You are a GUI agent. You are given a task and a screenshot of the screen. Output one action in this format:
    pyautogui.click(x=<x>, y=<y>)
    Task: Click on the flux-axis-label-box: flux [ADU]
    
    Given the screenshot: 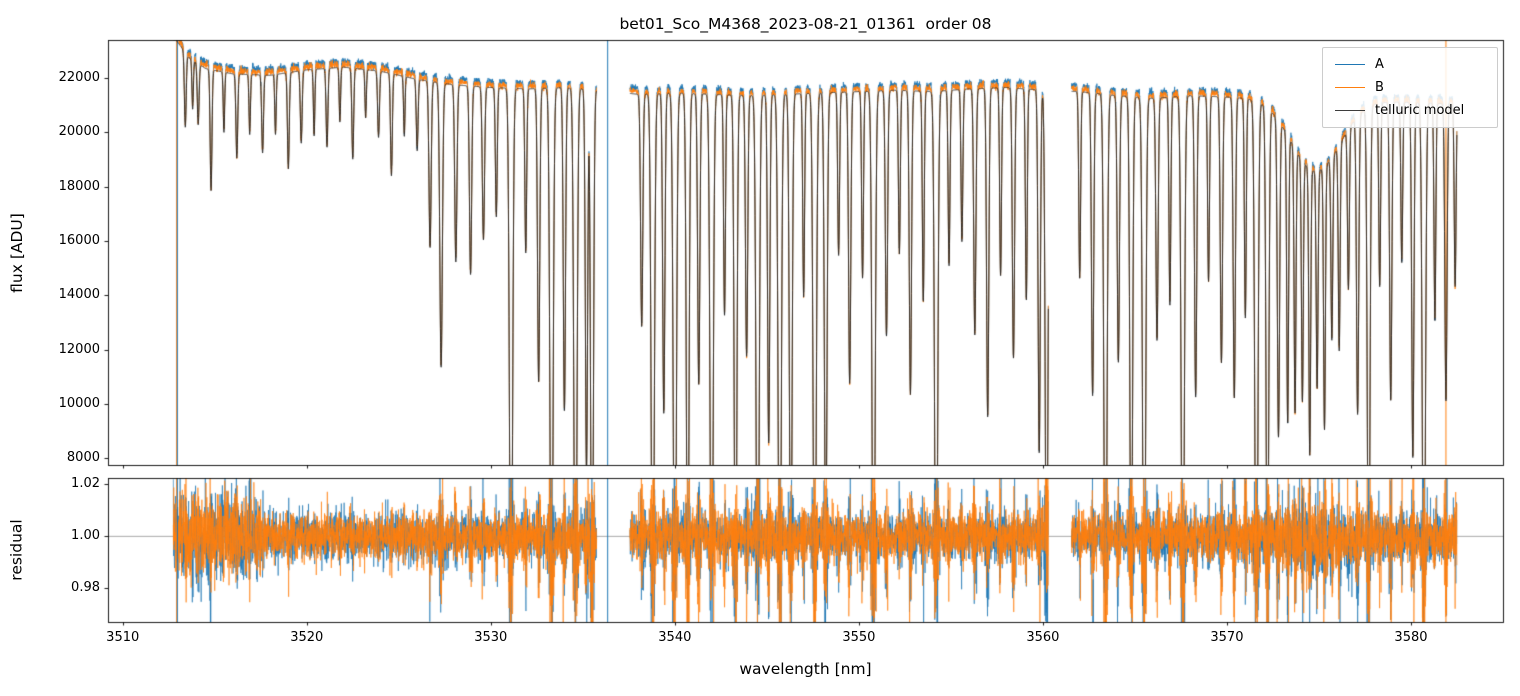 What is the action you would take?
    pyautogui.click(x=17, y=252)
    